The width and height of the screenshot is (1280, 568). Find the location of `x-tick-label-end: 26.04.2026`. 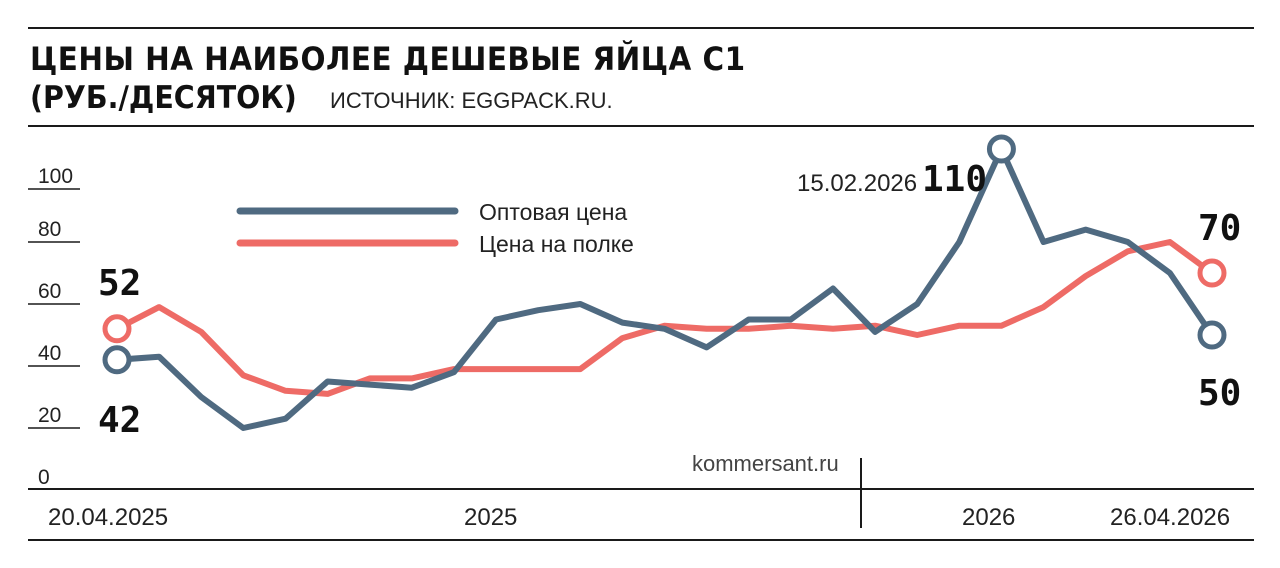

x-tick-label-end: 26.04.2026 is located at coordinates (1170, 517).